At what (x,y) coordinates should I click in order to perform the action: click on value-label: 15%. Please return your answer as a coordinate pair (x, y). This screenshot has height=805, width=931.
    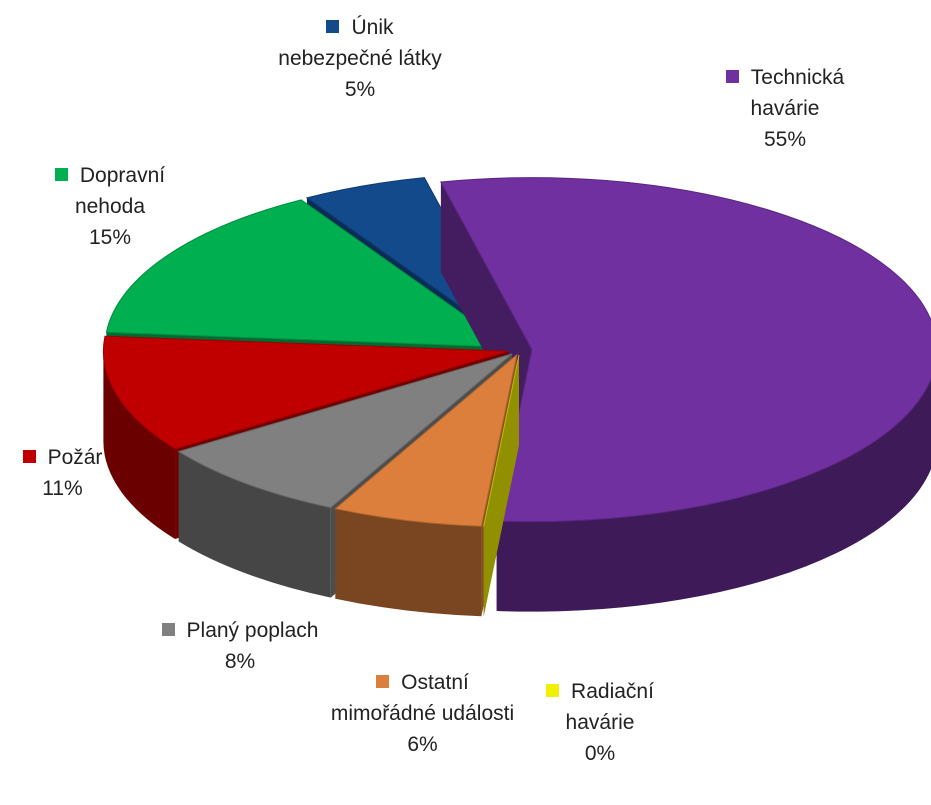
    Looking at the image, I should click on (110, 237).